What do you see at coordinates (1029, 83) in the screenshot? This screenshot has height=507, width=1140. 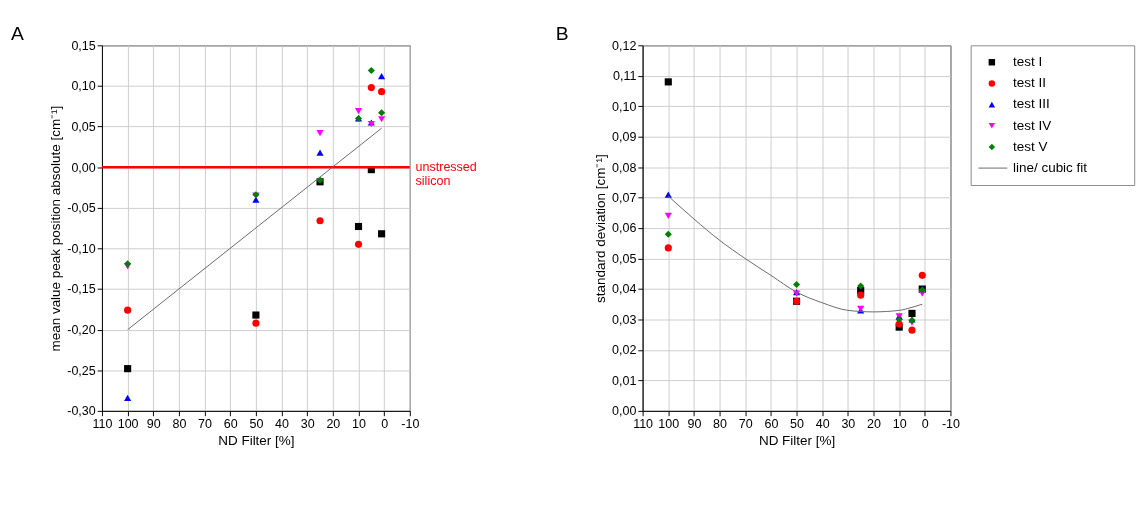 I see `legend-label: test II` at bounding box center [1029, 83].